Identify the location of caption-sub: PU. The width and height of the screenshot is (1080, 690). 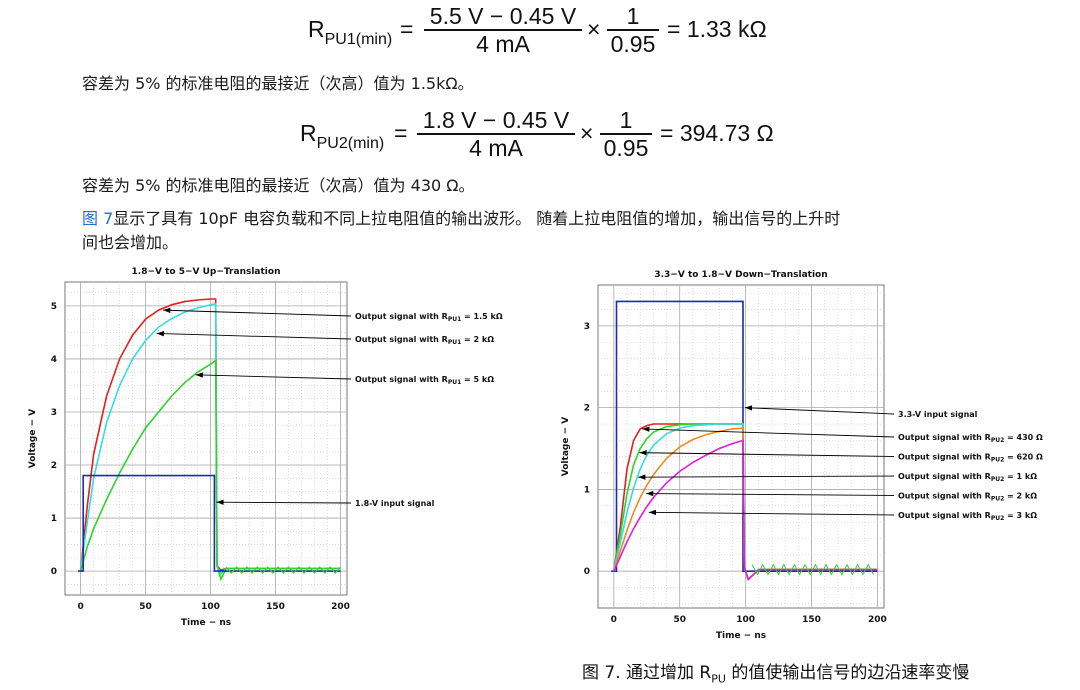
(718, 679).